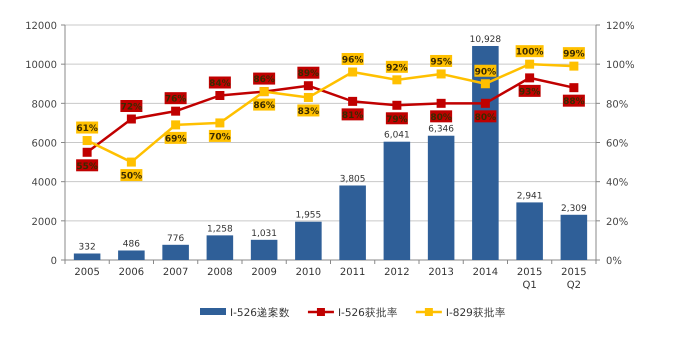 The image size is (680, 350). What do you see at coordinates (175, 99) in the screenshot?
I see `data-label: 76%` at bounding box center [175, 99].